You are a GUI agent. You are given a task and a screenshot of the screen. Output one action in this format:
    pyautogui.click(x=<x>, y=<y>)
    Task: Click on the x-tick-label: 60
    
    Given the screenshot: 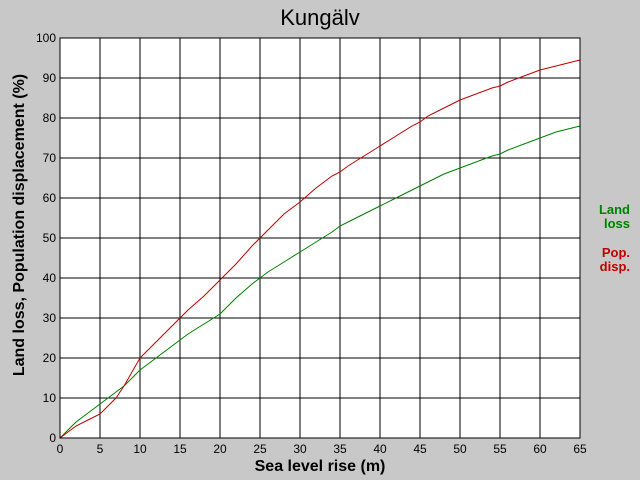 What is the action you would take?
    pyautogui.click(x=540, y=449)
    